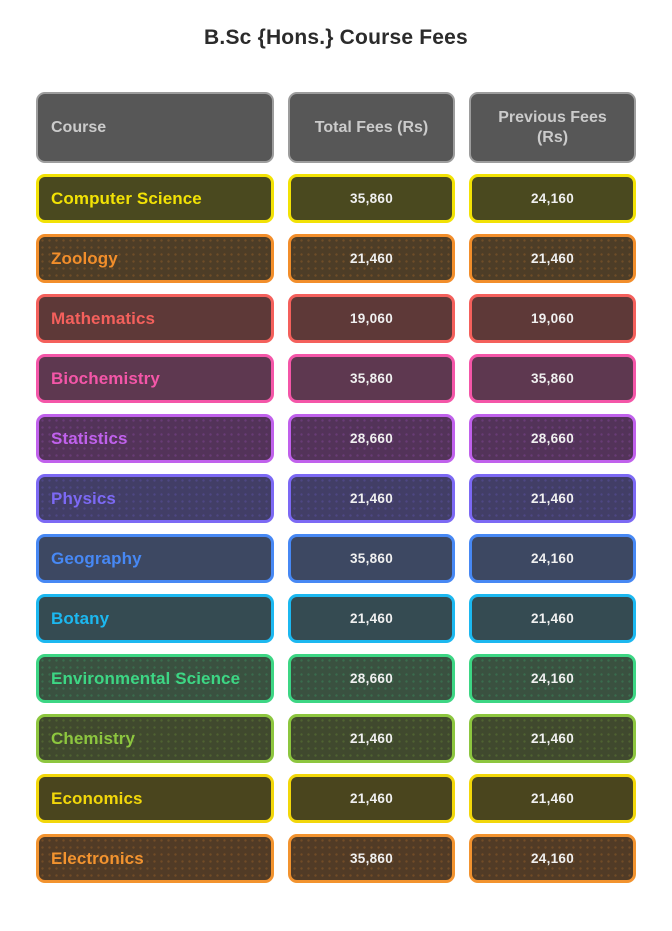 The height and width of the screenshot is (931, 672). I want to click on course-cell: Biochemistry, so click(155, 379).